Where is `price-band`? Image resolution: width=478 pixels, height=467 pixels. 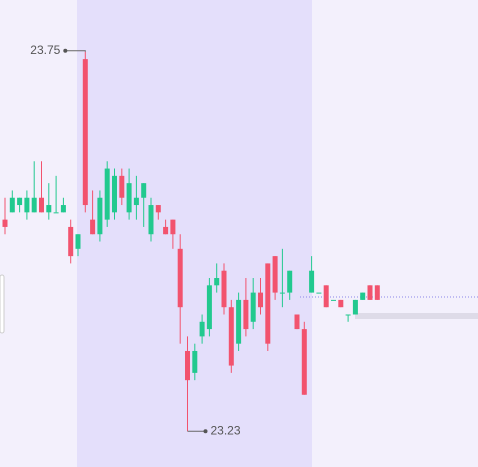 price-band is located at coordinates (416, 316).